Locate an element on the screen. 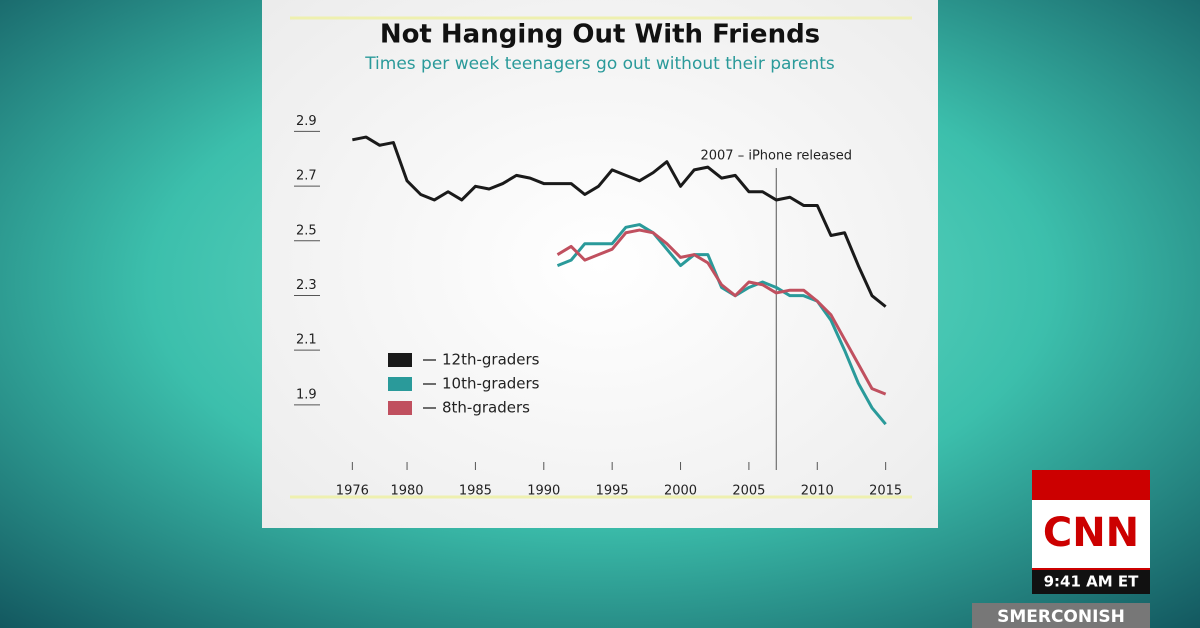  show-box is located at coordinates (1061, 615).